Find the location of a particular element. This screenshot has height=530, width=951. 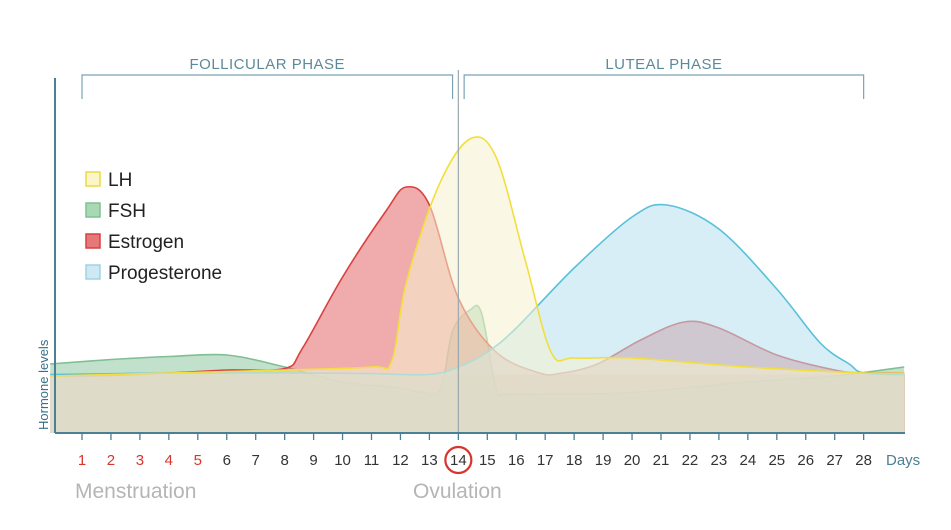

legend: LH FSH Estrogen Progesterone is located at coordinates (153, 227).